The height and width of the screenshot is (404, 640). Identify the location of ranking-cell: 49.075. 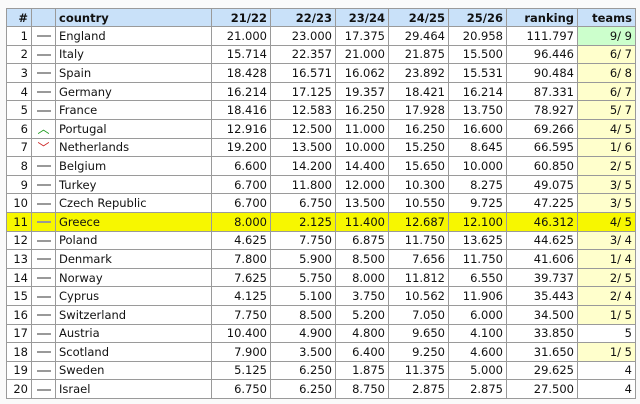
(542, 184).